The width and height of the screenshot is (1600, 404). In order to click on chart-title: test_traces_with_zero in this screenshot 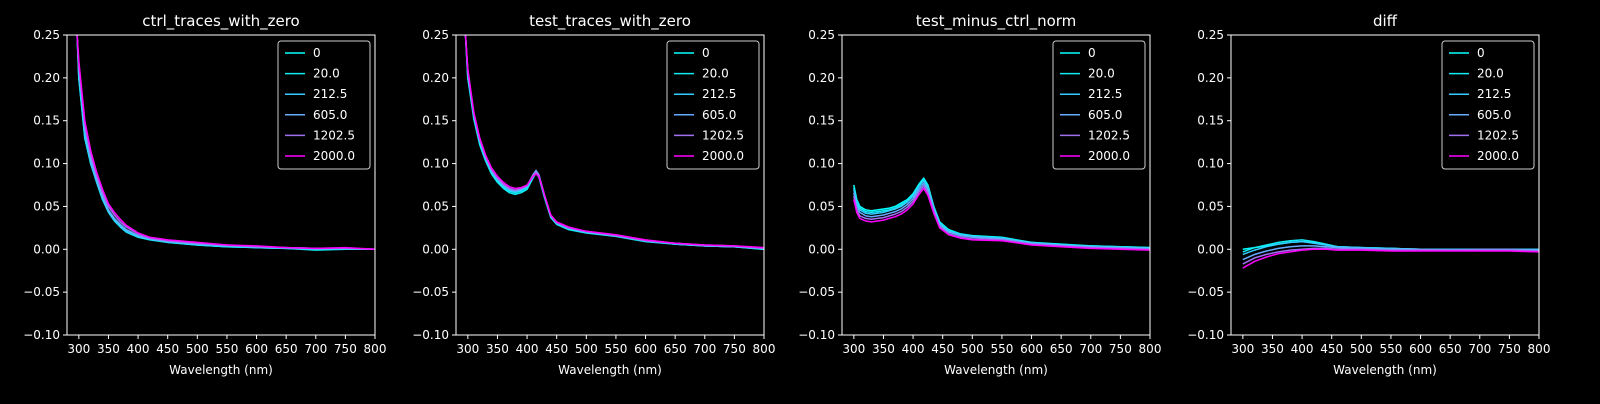, I will do `click(610, 21)`.